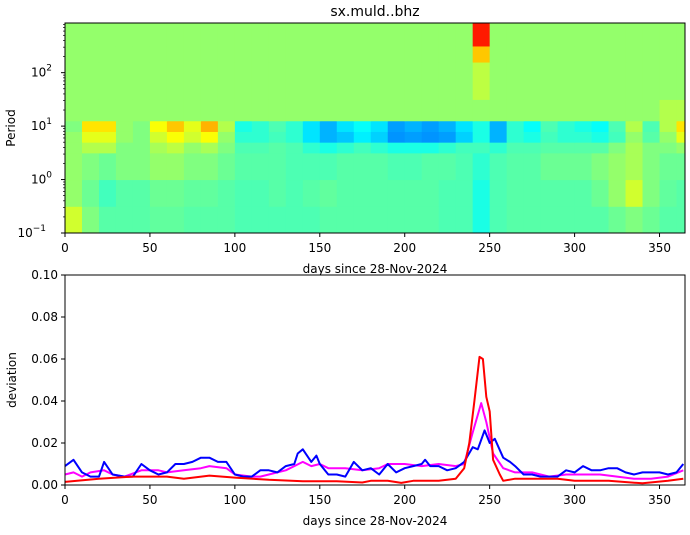  I want to click on bottom-x-axis-label: days since 28-Nov-2024, so click(375, 521).